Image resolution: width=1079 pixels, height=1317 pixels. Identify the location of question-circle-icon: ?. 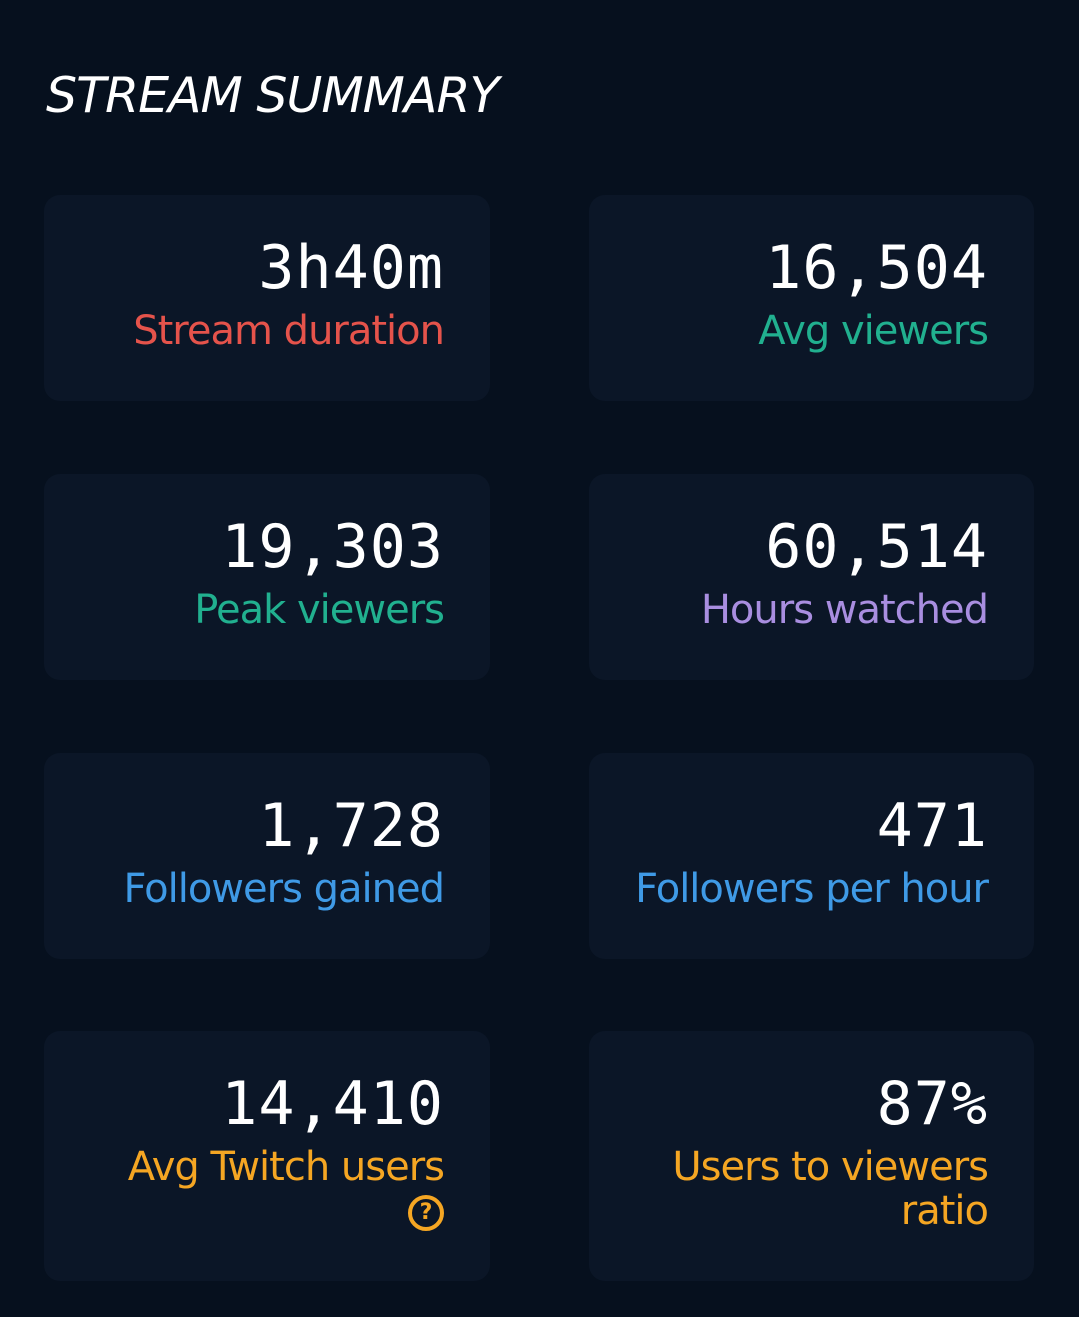
(426, 1213).